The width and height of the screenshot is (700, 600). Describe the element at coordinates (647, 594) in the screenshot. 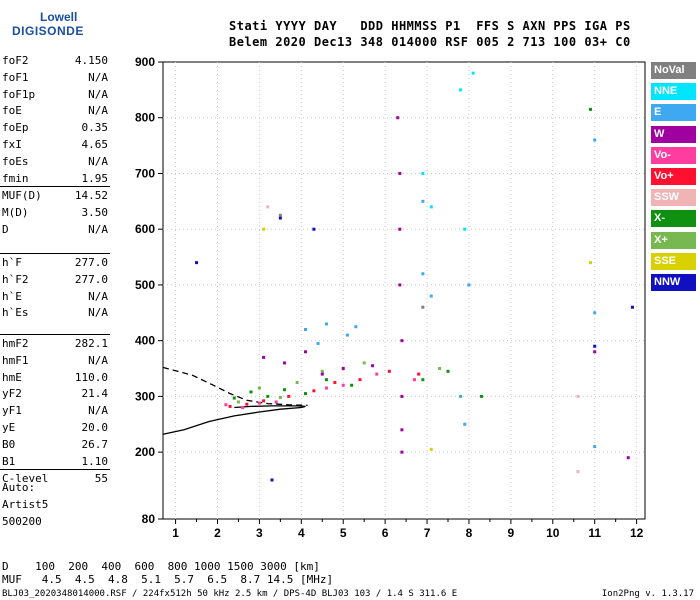

I see `version-label: Ion2Png v. 1.3.17` at that location.